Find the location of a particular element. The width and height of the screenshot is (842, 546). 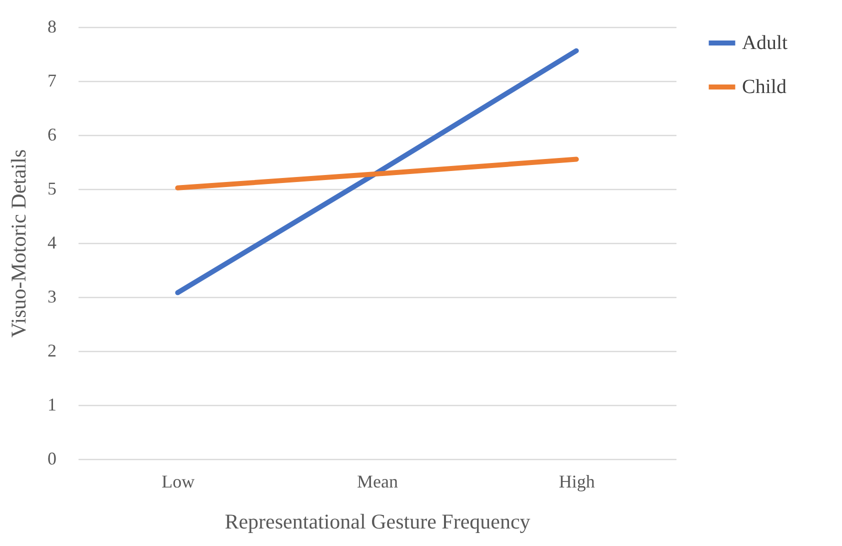

y-tick-label: 7 is located at coordinates (52, 80).